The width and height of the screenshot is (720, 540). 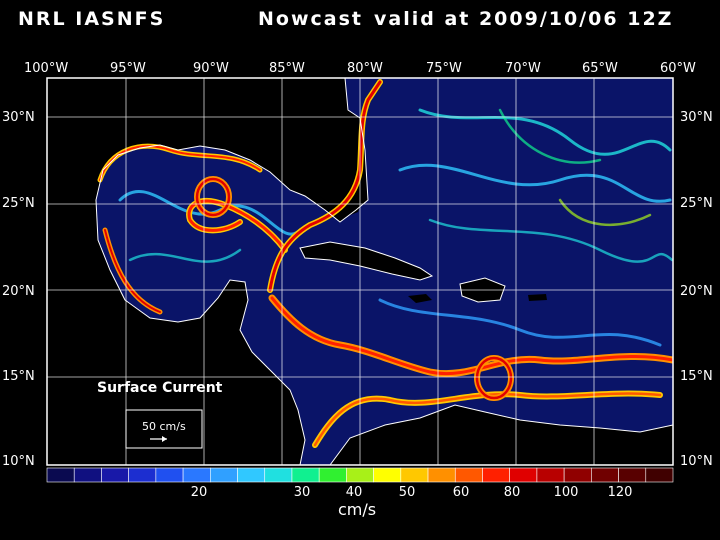 I want to click on reference-vector-box, so click(x=164, y=429).